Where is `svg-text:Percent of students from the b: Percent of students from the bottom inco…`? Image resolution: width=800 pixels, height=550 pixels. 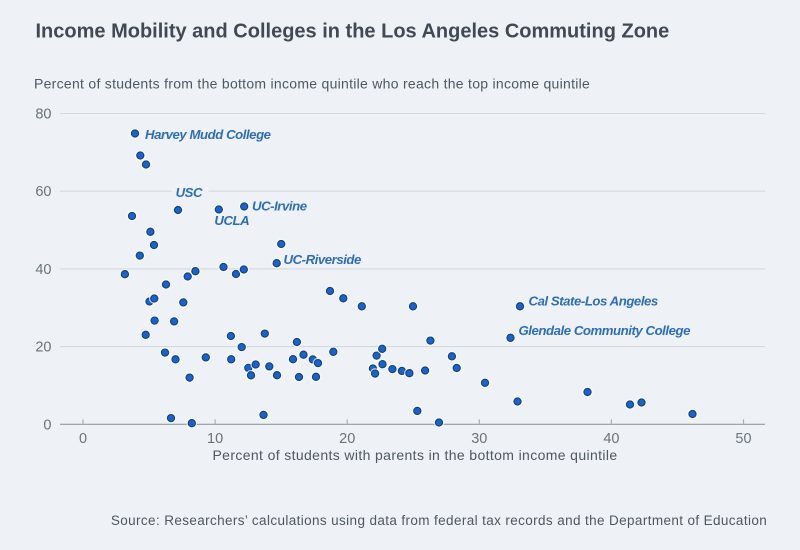 svg-text:Percent of students from the b: Percent of students from the bottom inco… is located at coordinates (312, 83).